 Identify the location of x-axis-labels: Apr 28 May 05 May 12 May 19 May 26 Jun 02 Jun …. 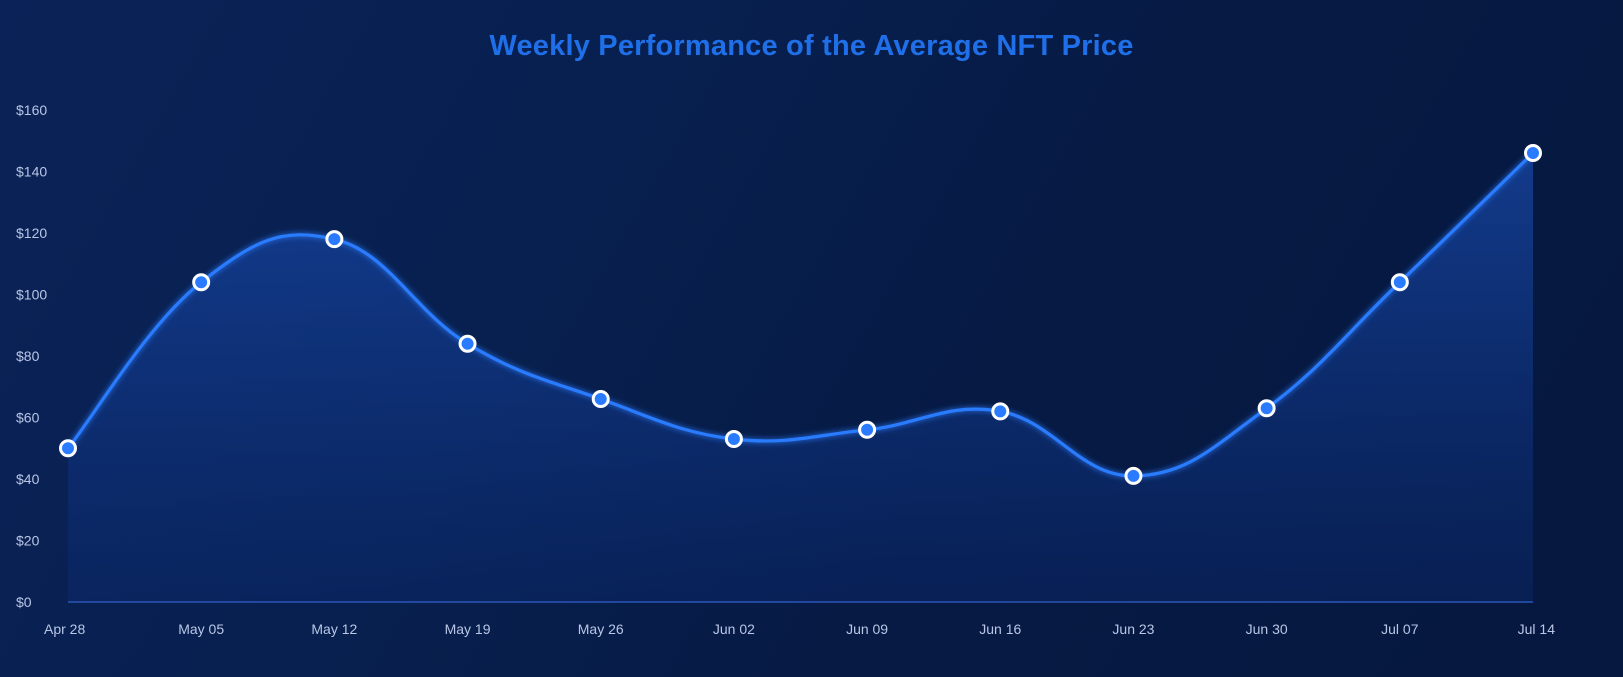
(799, 629).